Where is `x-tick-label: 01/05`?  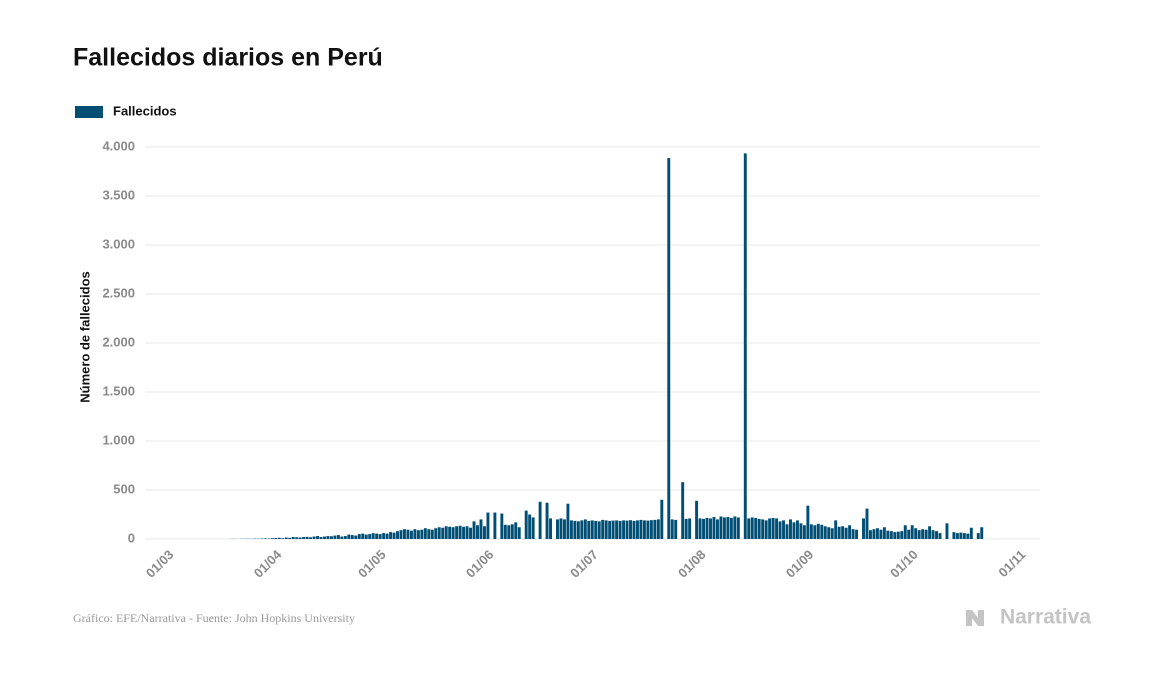
x-tick-label: 01/05 is located at coordinates (372, 564).